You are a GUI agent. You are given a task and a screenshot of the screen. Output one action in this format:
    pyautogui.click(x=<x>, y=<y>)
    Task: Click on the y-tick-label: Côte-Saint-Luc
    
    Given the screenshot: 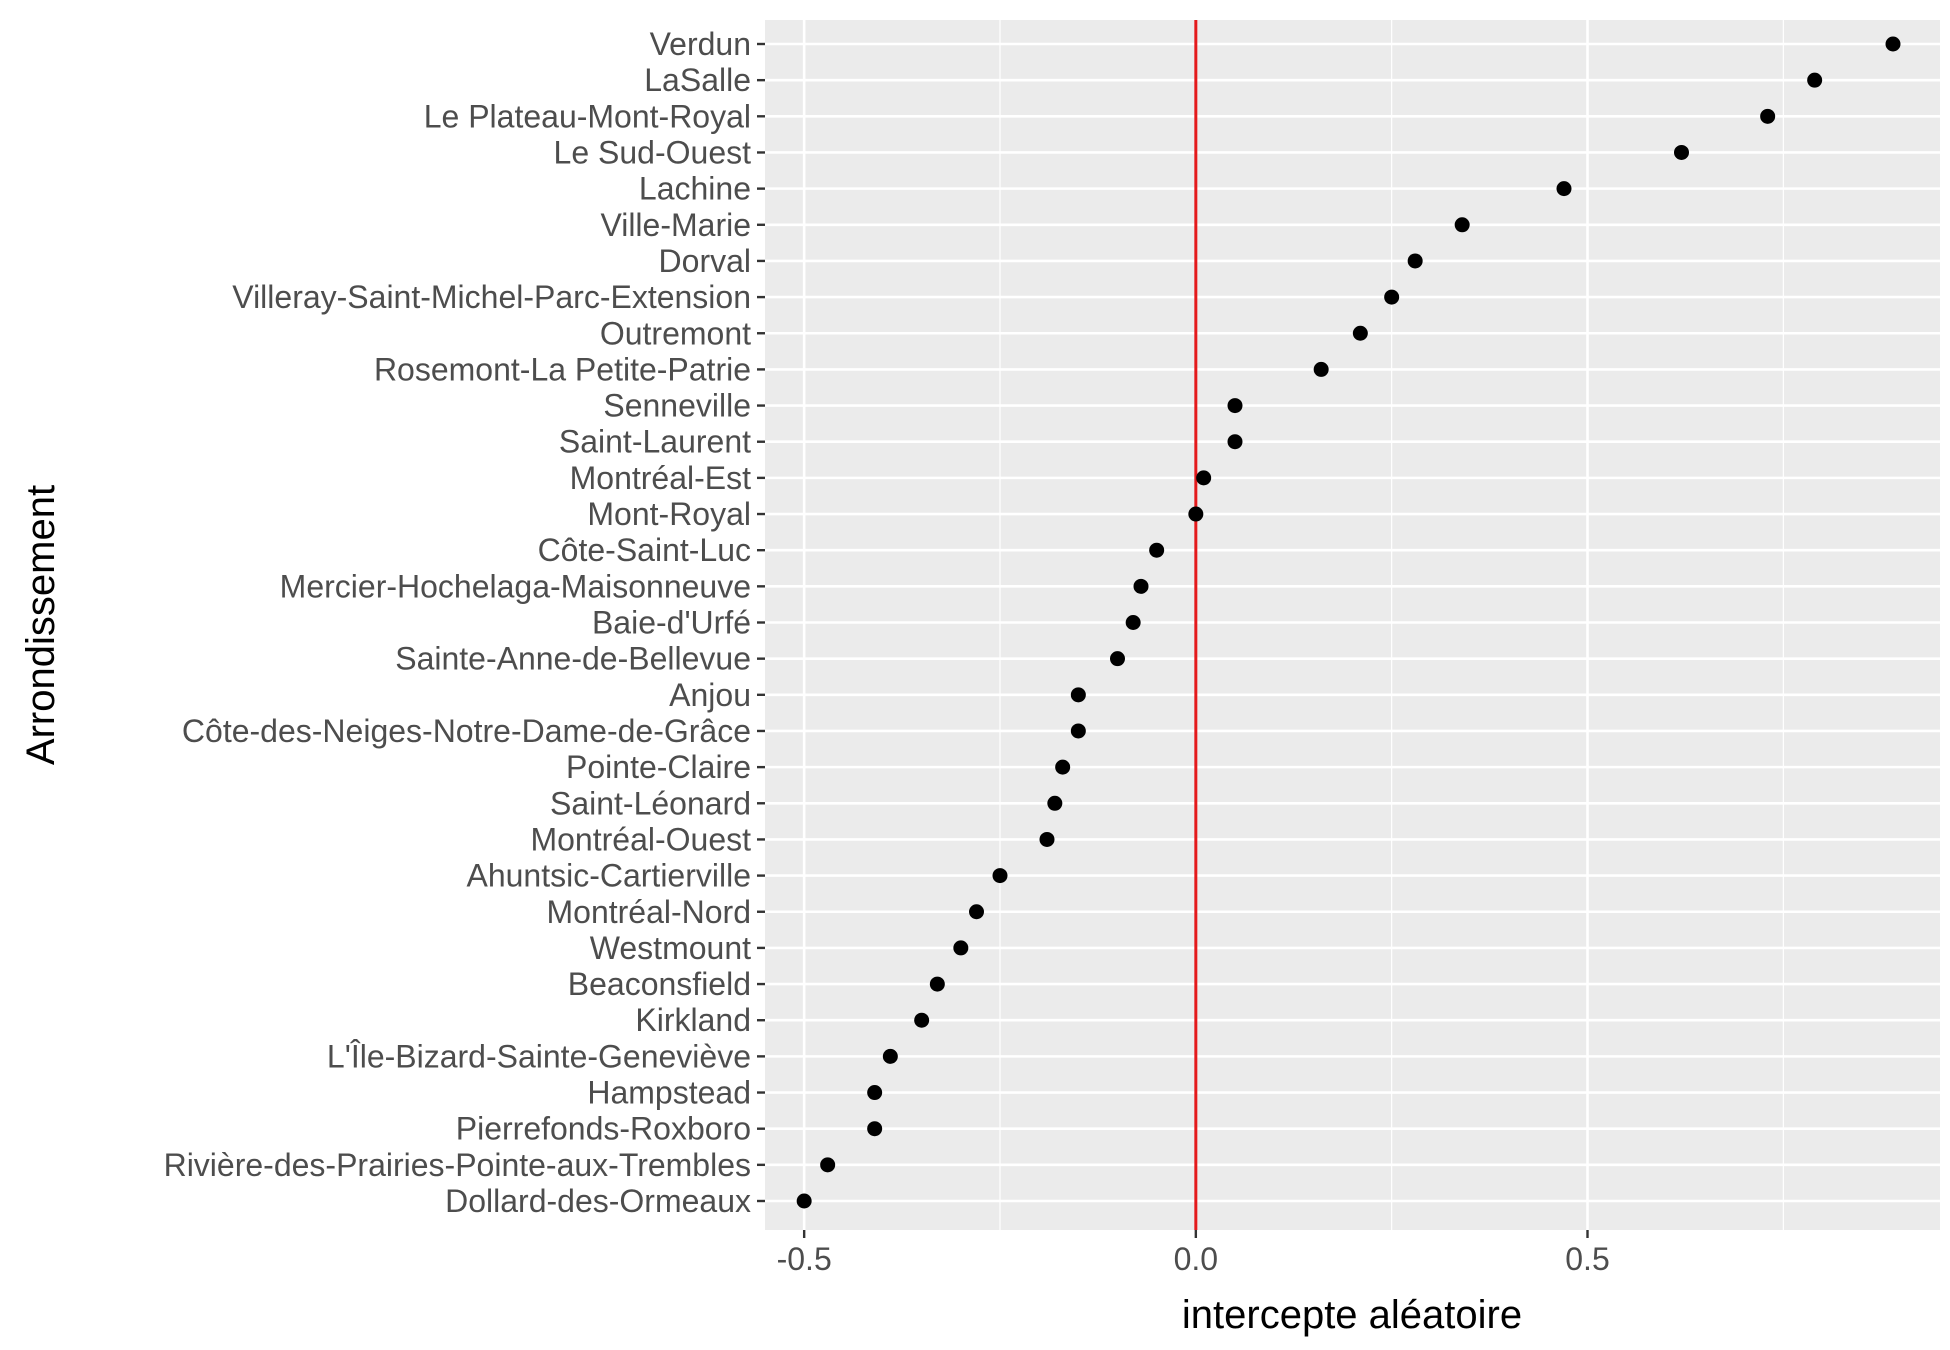 What is the action you would take?
    pyautogui.click(x=644, y=550)
    